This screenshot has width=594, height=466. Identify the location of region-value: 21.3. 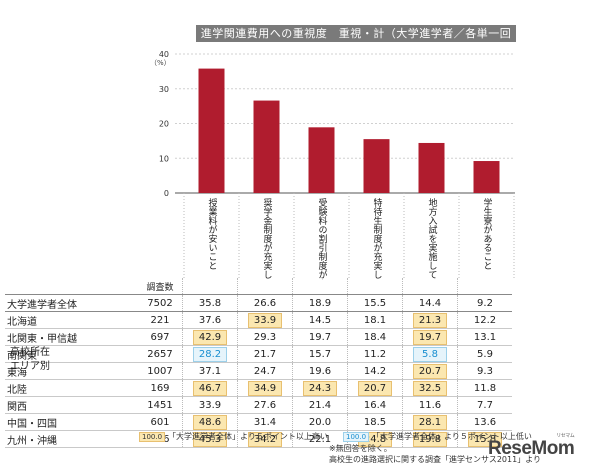
(430, 320).